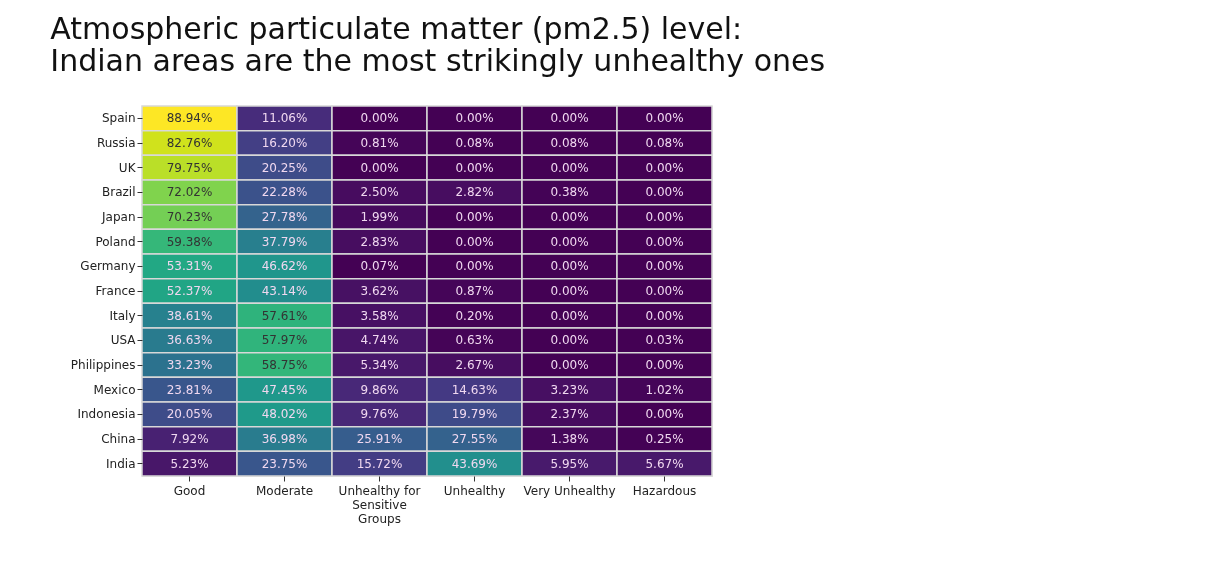 This screenshot has width=1220, height=586. I want to click on data-label: 2.82%, so click(474, 192).